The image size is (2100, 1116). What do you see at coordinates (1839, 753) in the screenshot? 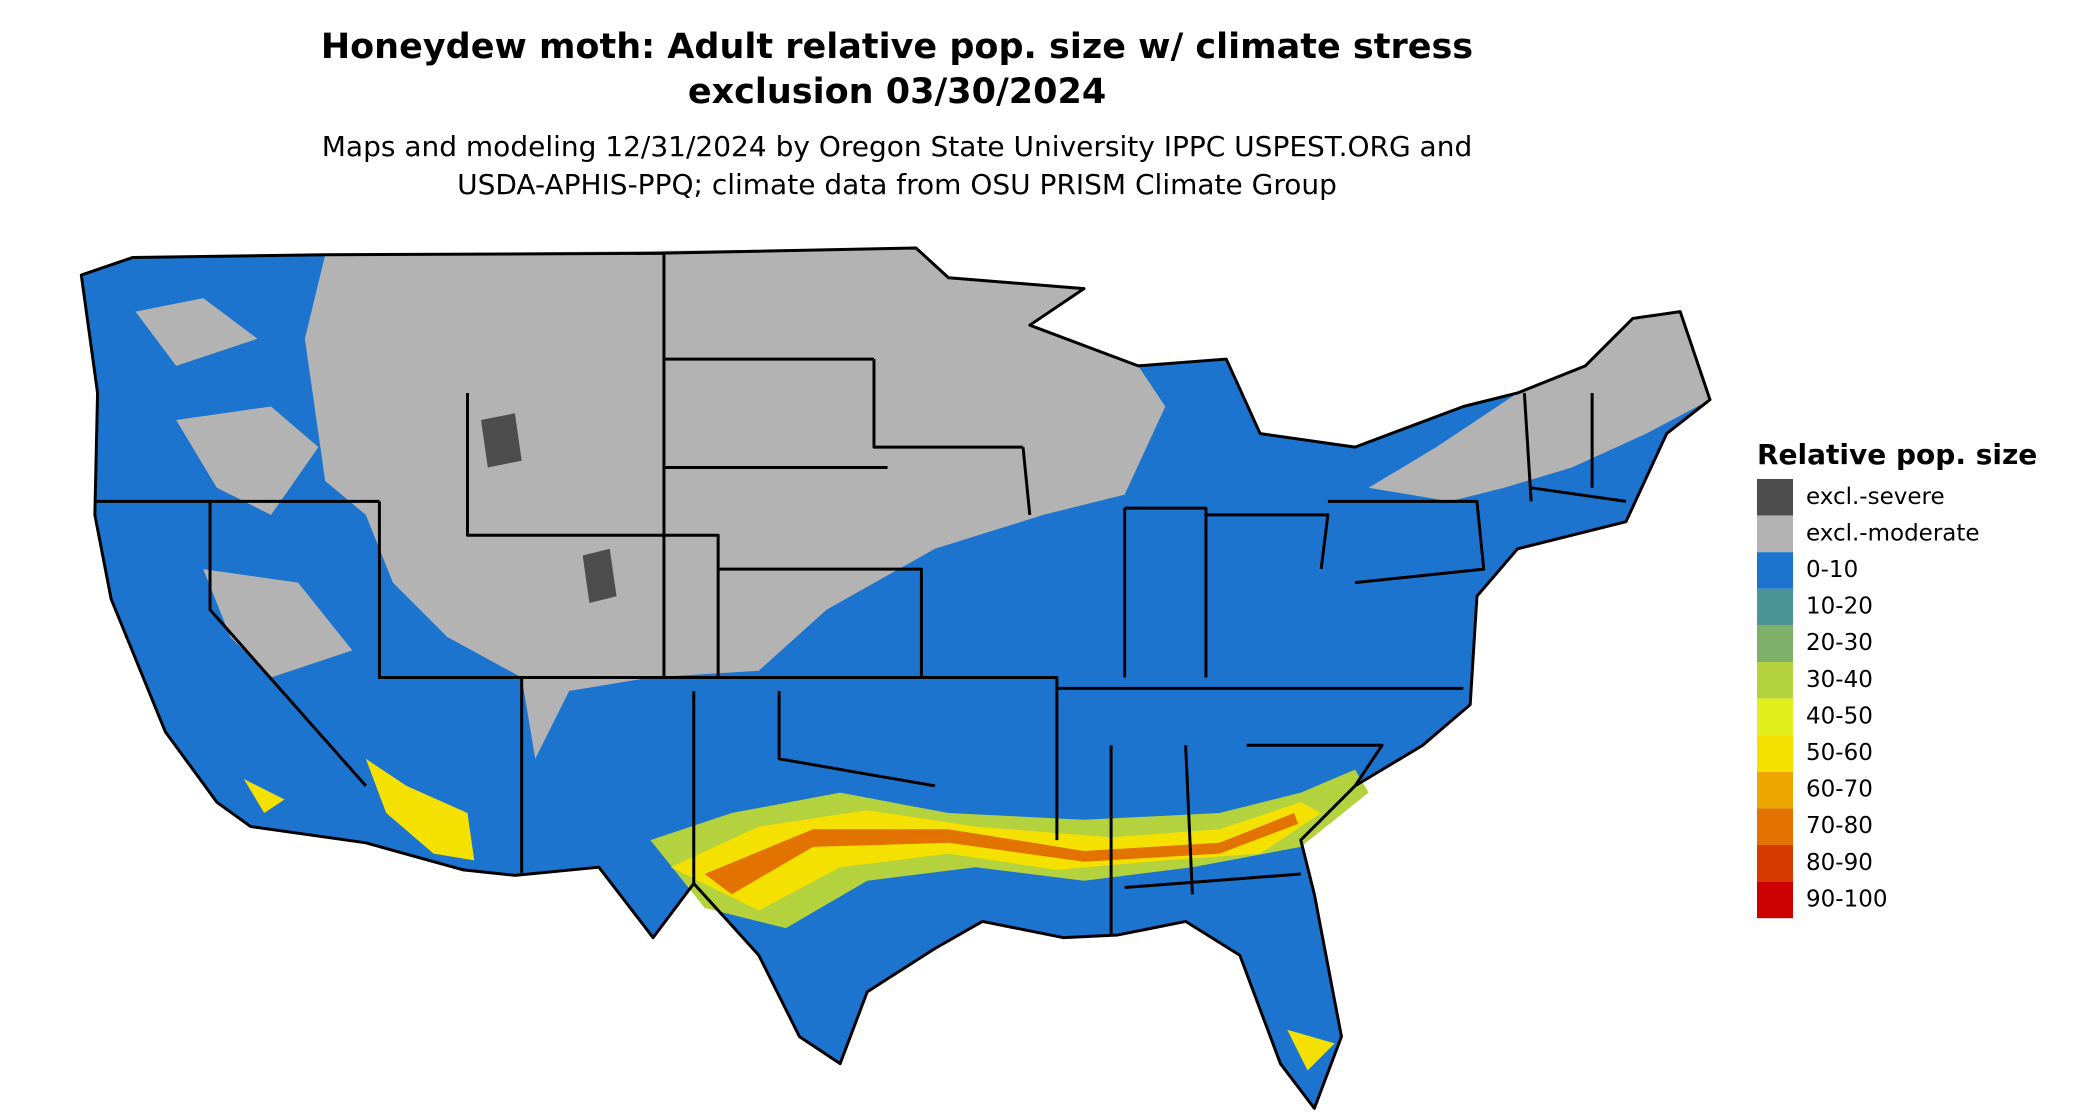
I see `legend-label: 50-60` at bounding box center [1839, 753].